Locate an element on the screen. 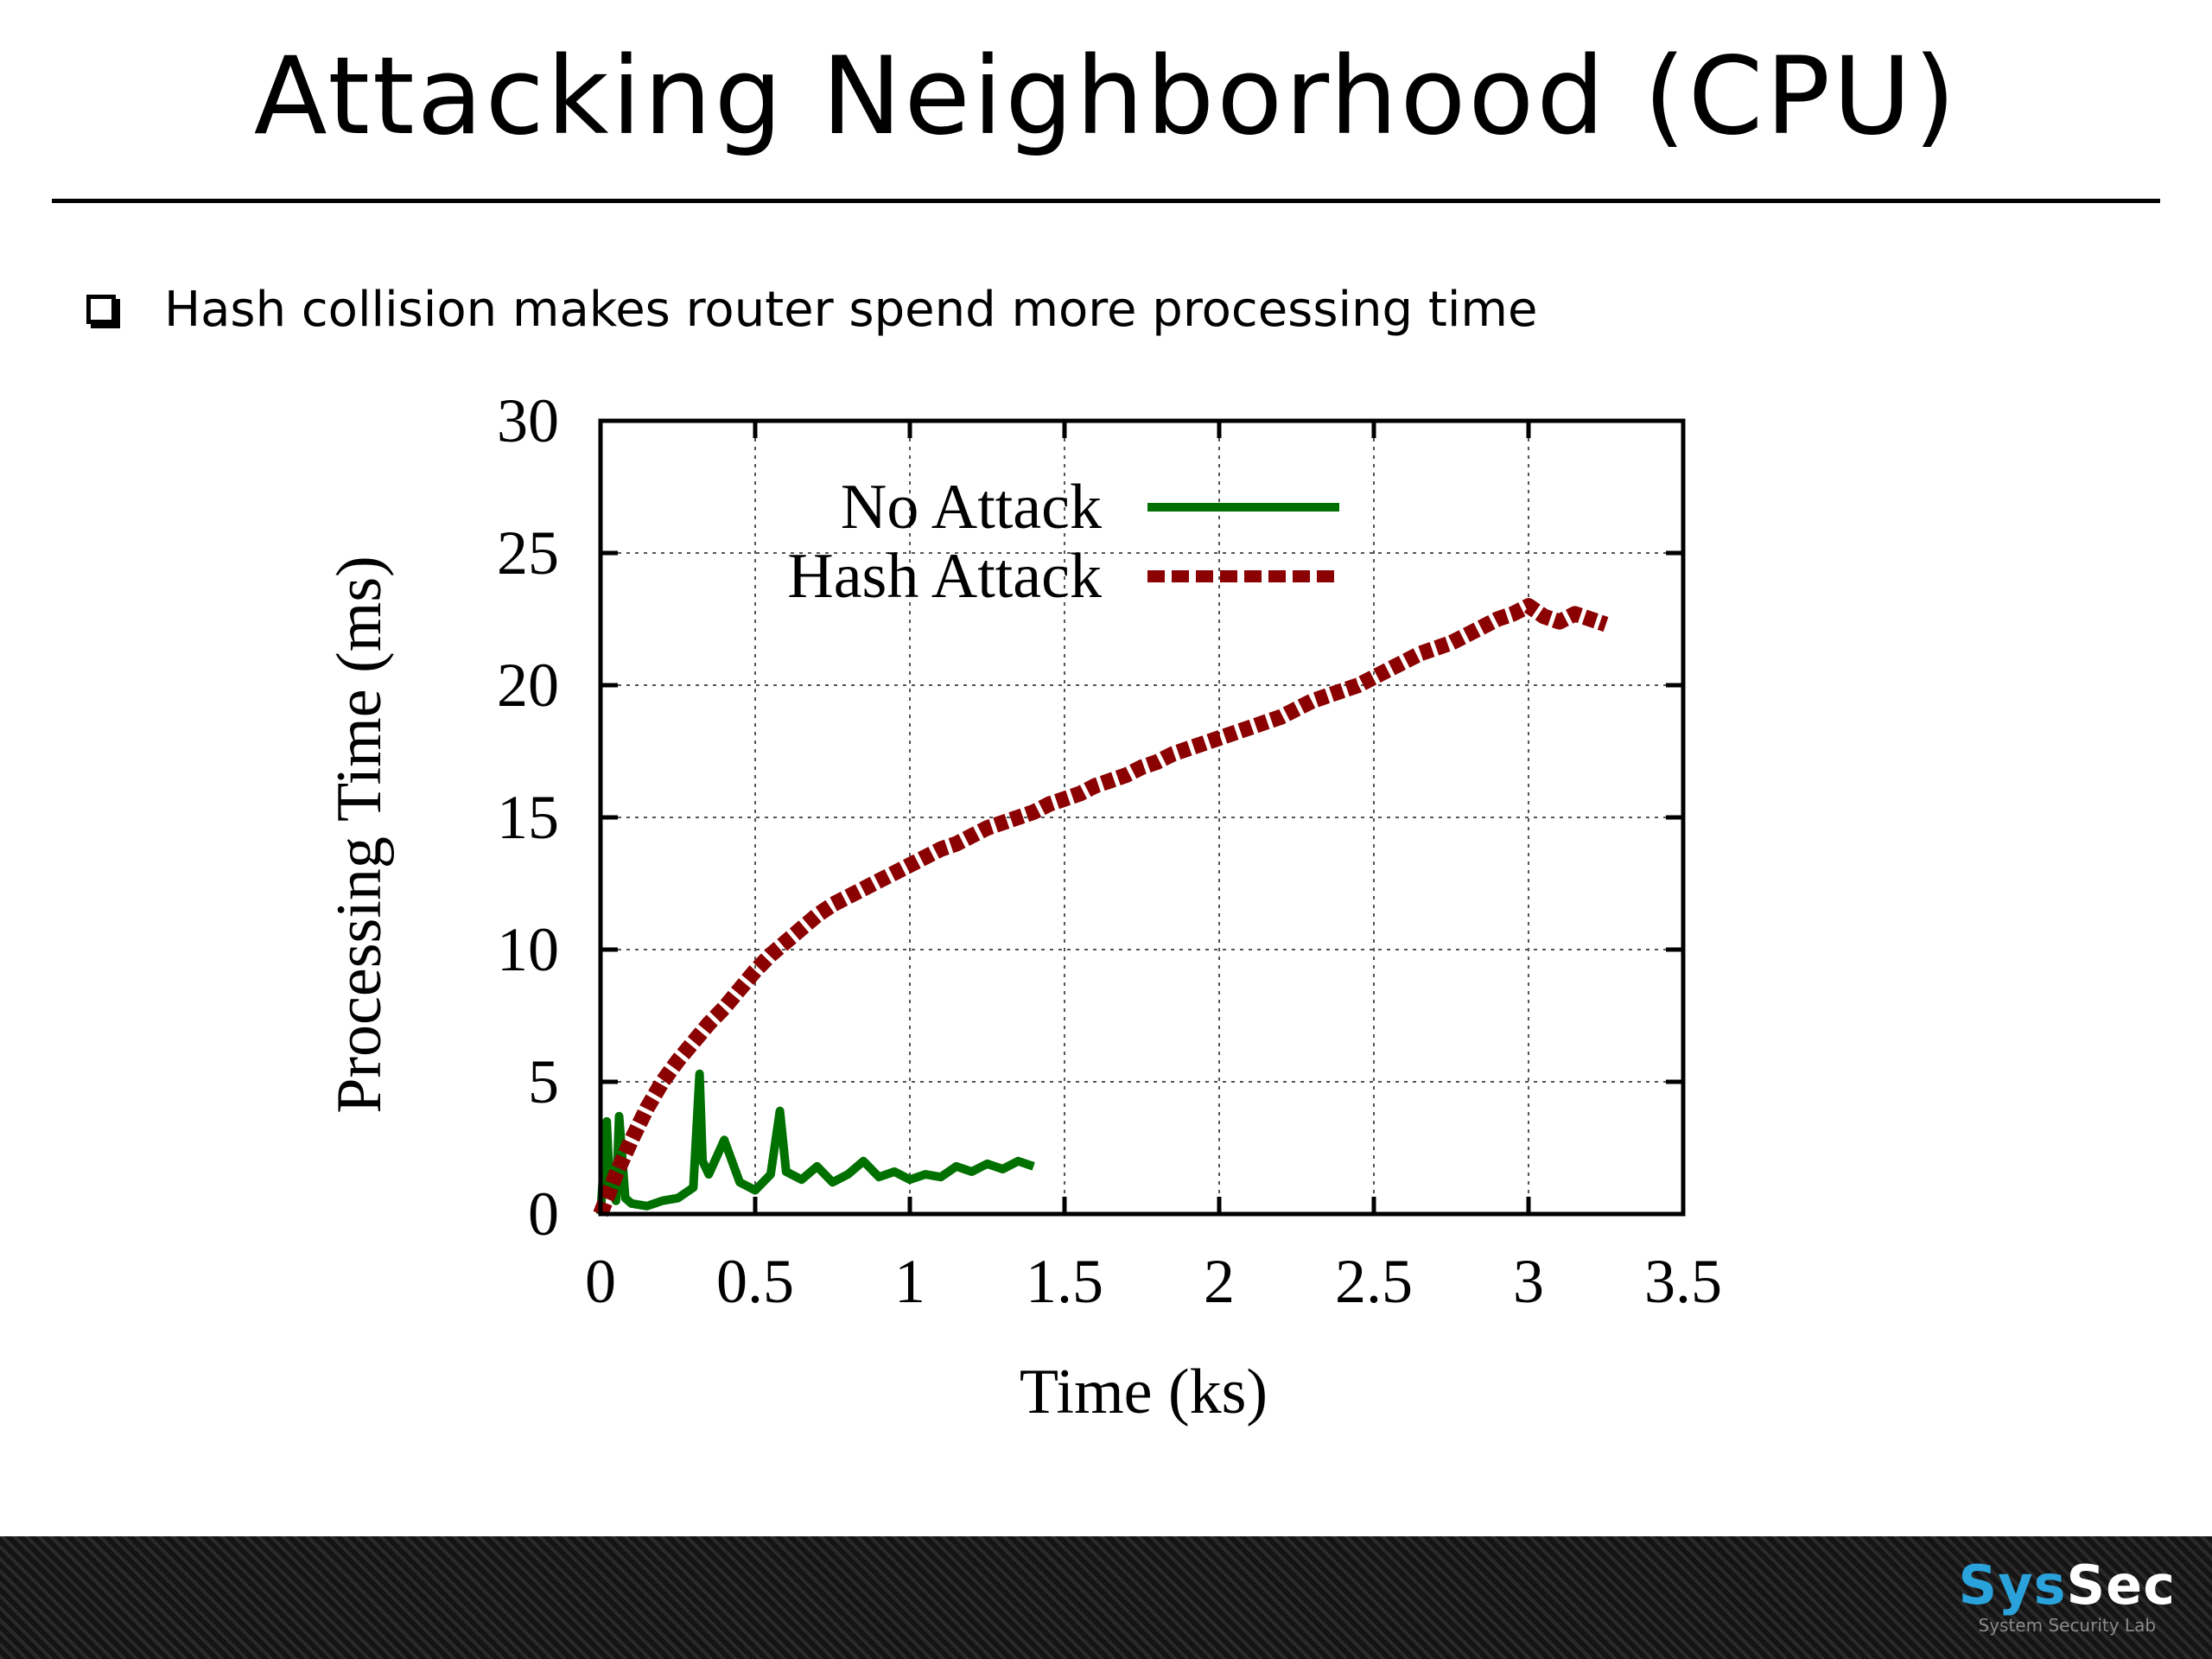 The height and width of the screenshot is (1659, 2212). slide-title: Attacking Neighborhood (CPU) is located at coordinates (1106, 97).